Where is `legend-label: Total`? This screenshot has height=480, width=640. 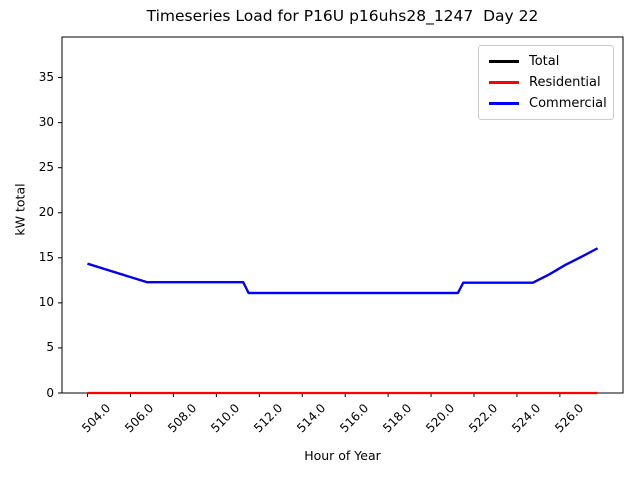 legend-label: Total is located at coordinates (544, 61).